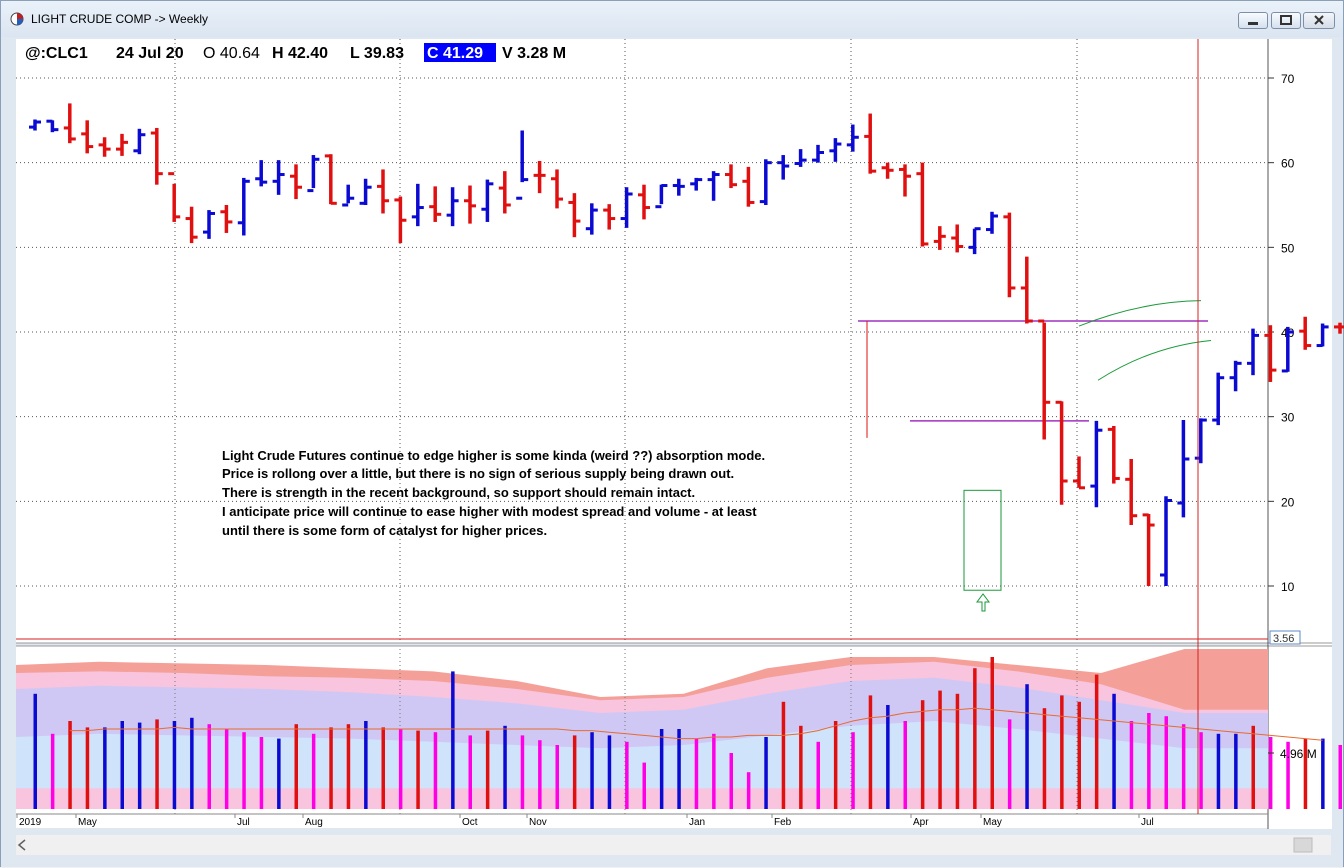 Image resolution: width=1344 pixels, height=868 pixels. I want to click on time-label-5: Nov, so click(538, 822).